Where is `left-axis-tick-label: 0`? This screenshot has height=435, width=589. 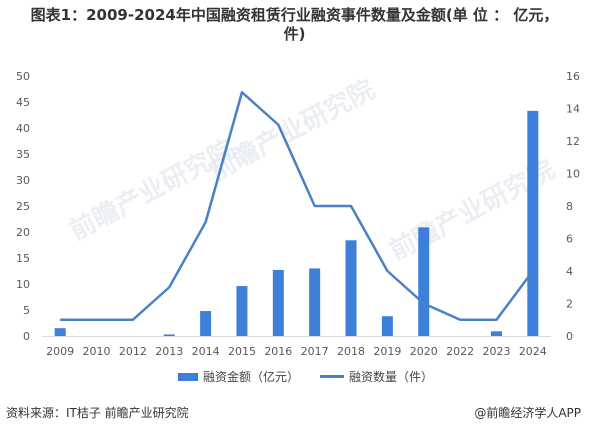 left-axis-tick-label: 0 is located at coordinates (26, 336).